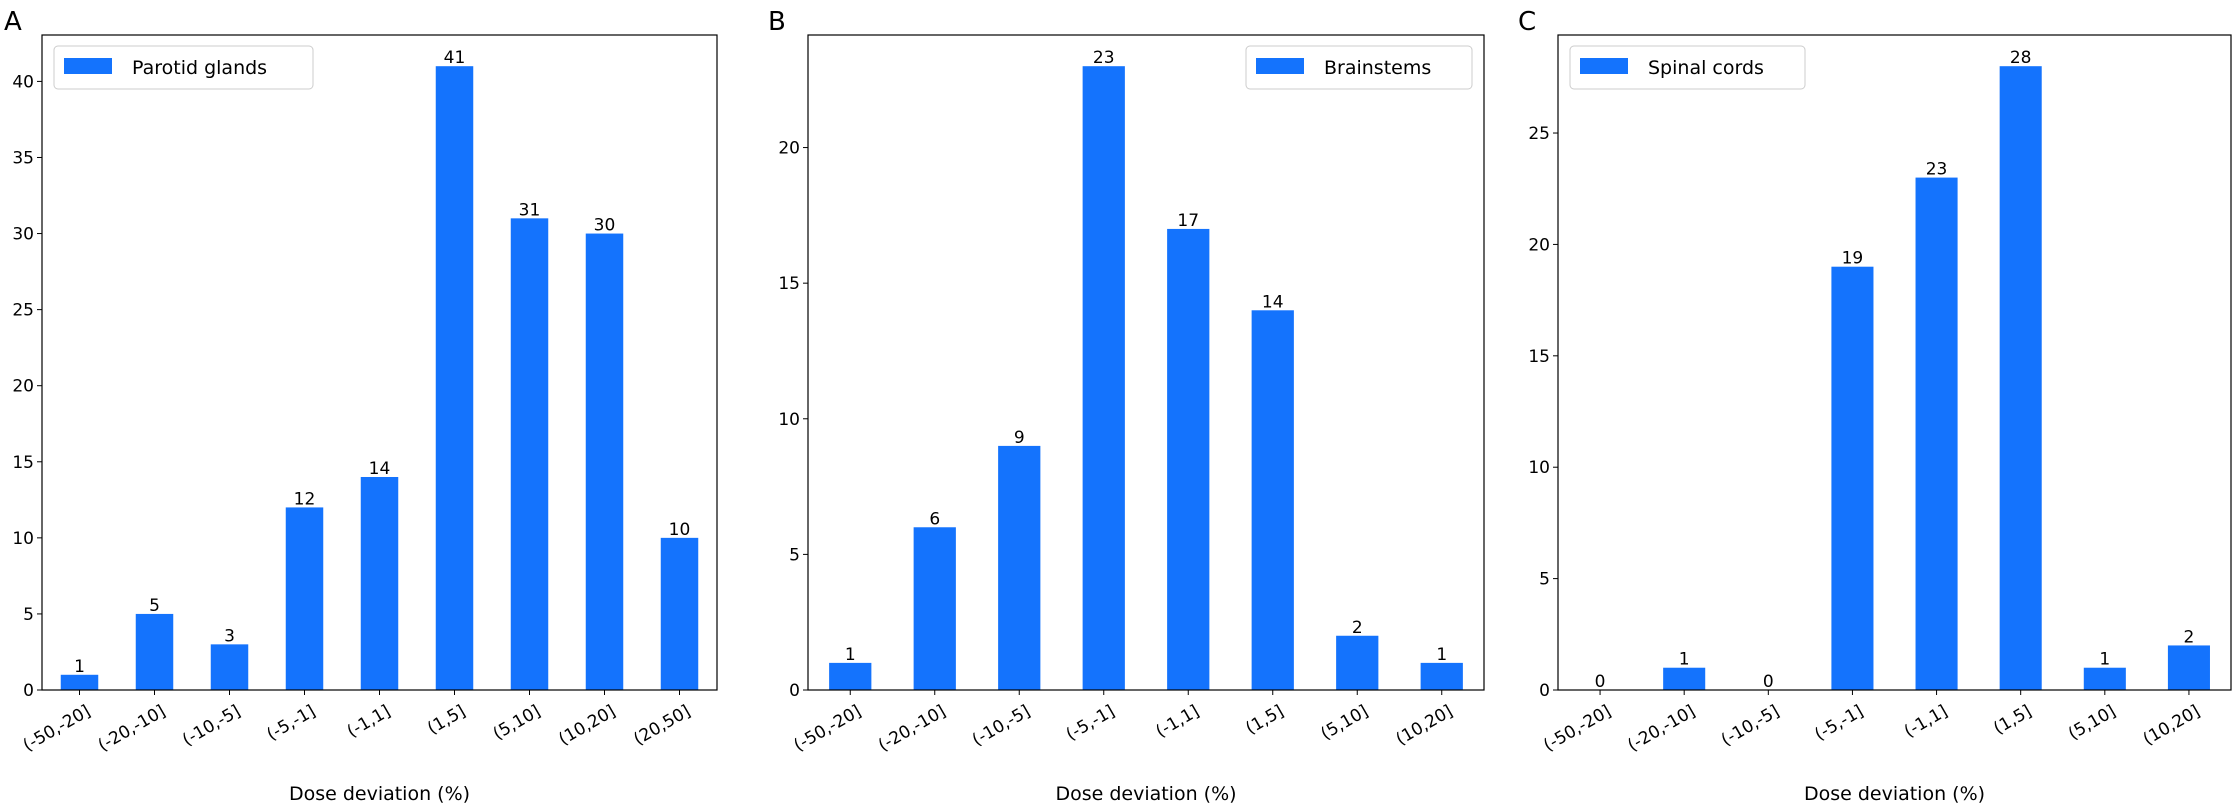  Describe the element at coordinates (2104, 660) in the screenshot. I see `data-label: 1` at that location.